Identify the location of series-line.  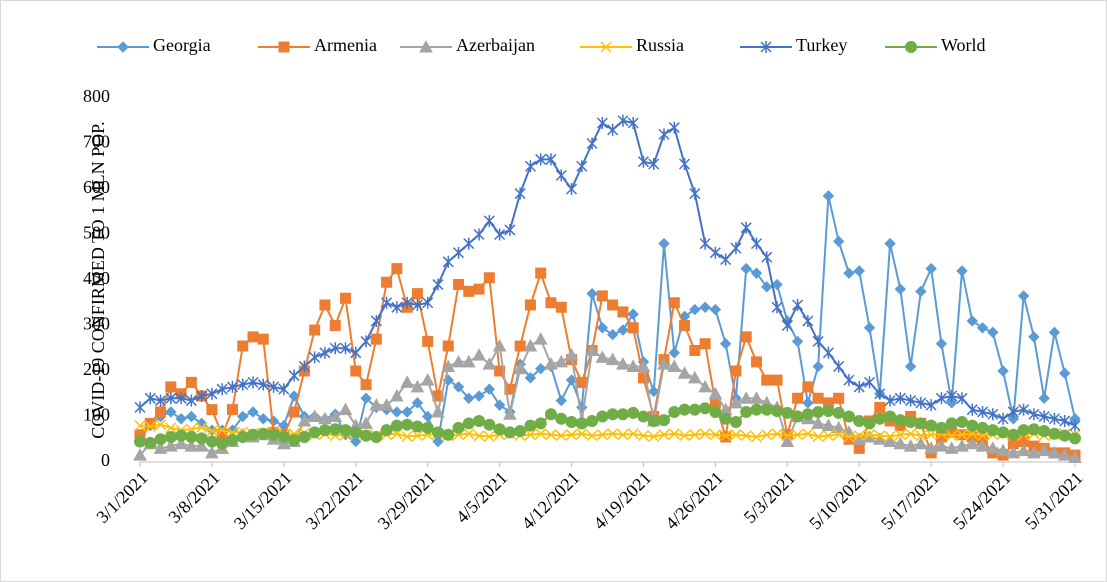
(607, 430).